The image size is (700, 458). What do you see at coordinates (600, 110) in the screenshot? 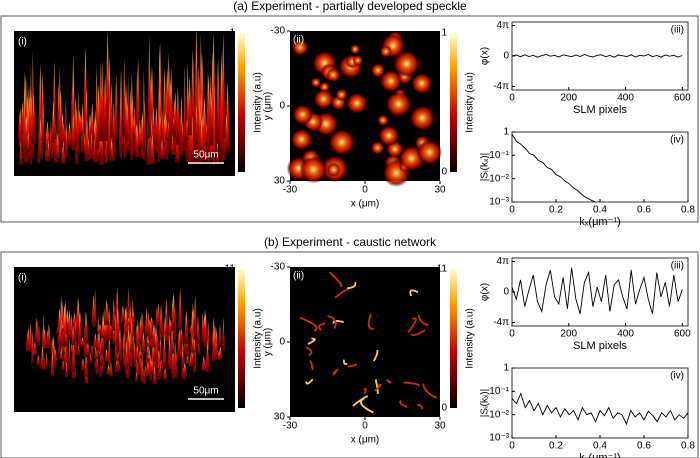
I see `x-axis-label: SLM pixels` at bounding box center [600, 110].